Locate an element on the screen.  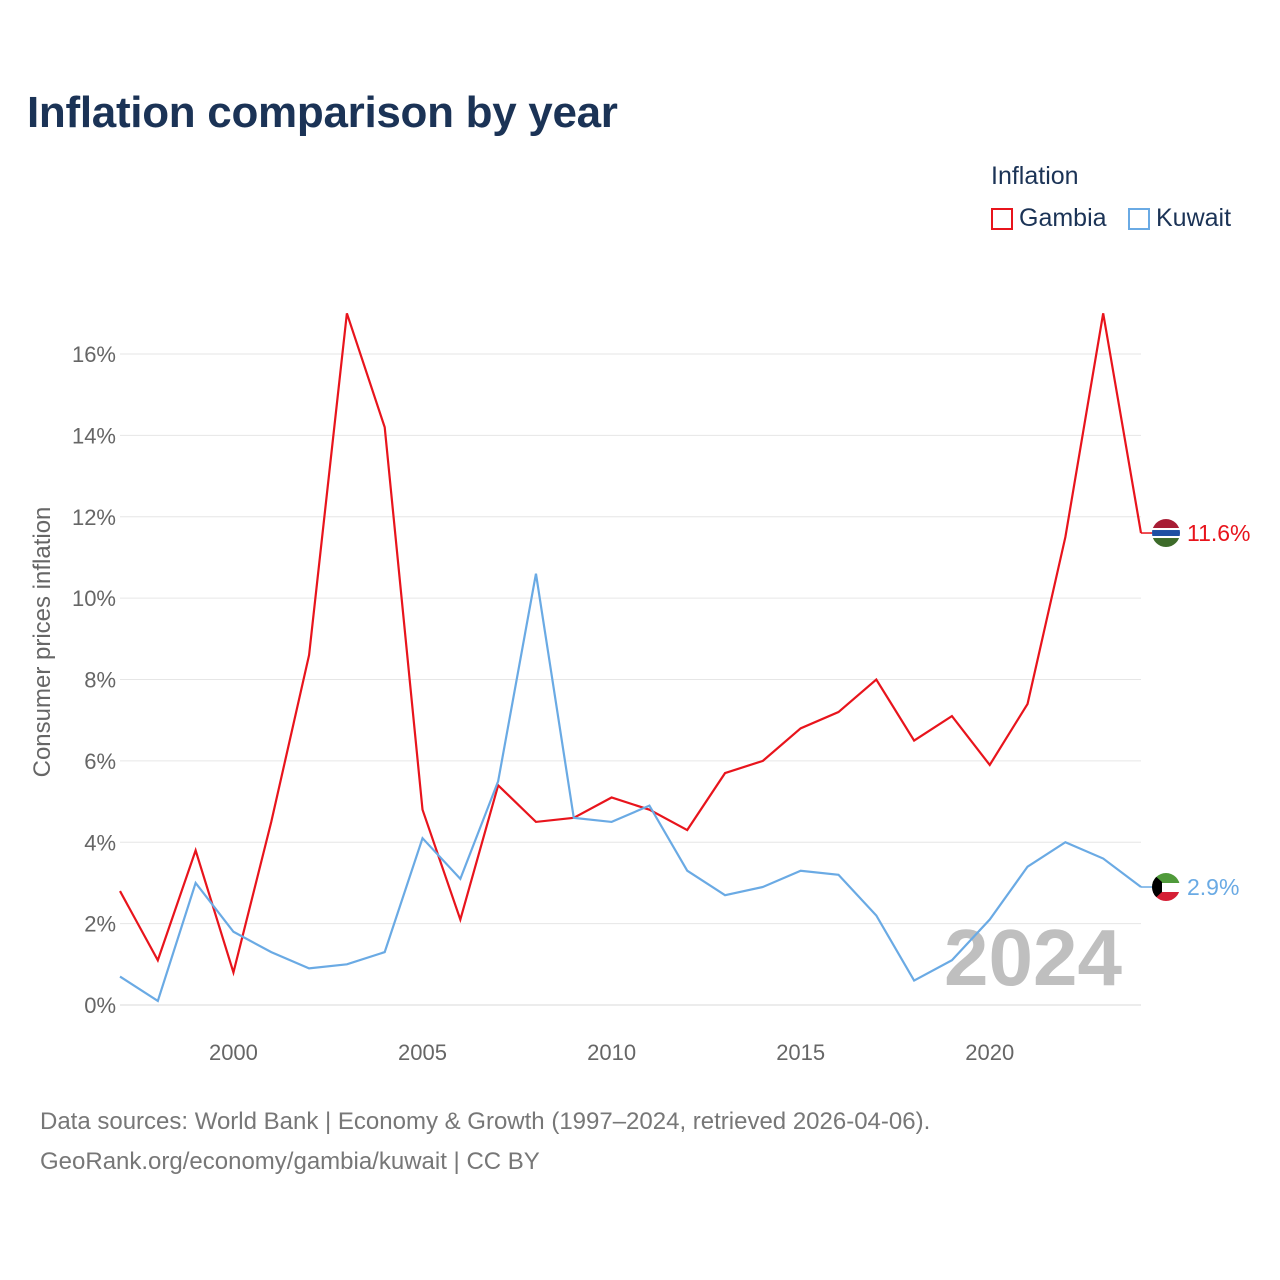
end-label-gambia: 11.6% is located at coordinates (1219, 533).